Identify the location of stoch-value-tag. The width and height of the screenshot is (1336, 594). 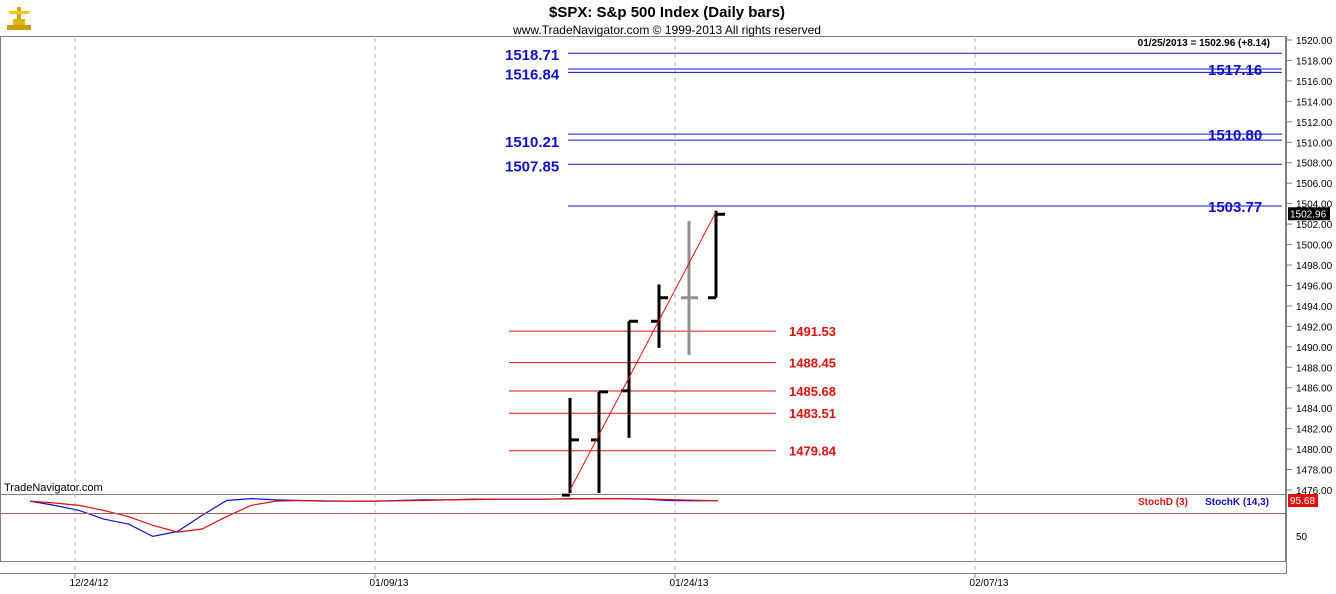
(1303, 500).